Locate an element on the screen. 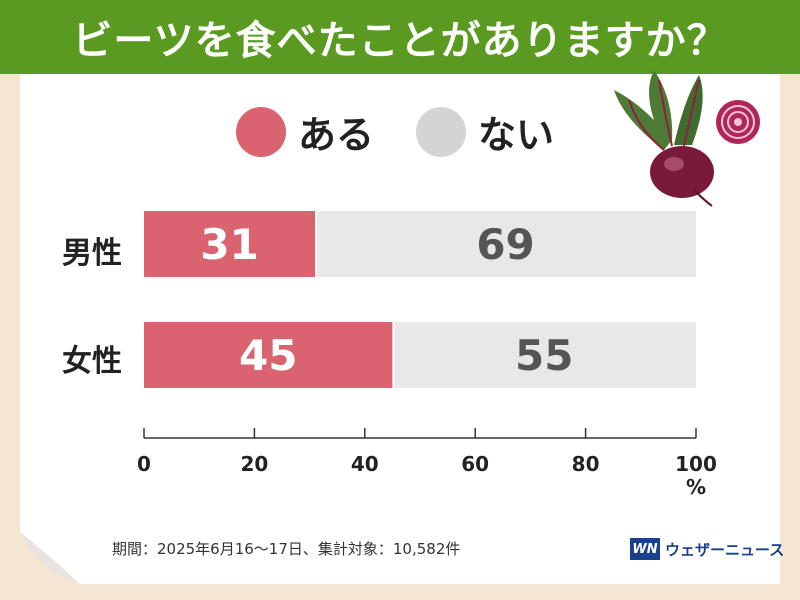  x-tick-label-80: 80 is located at coordinates (586, 464).